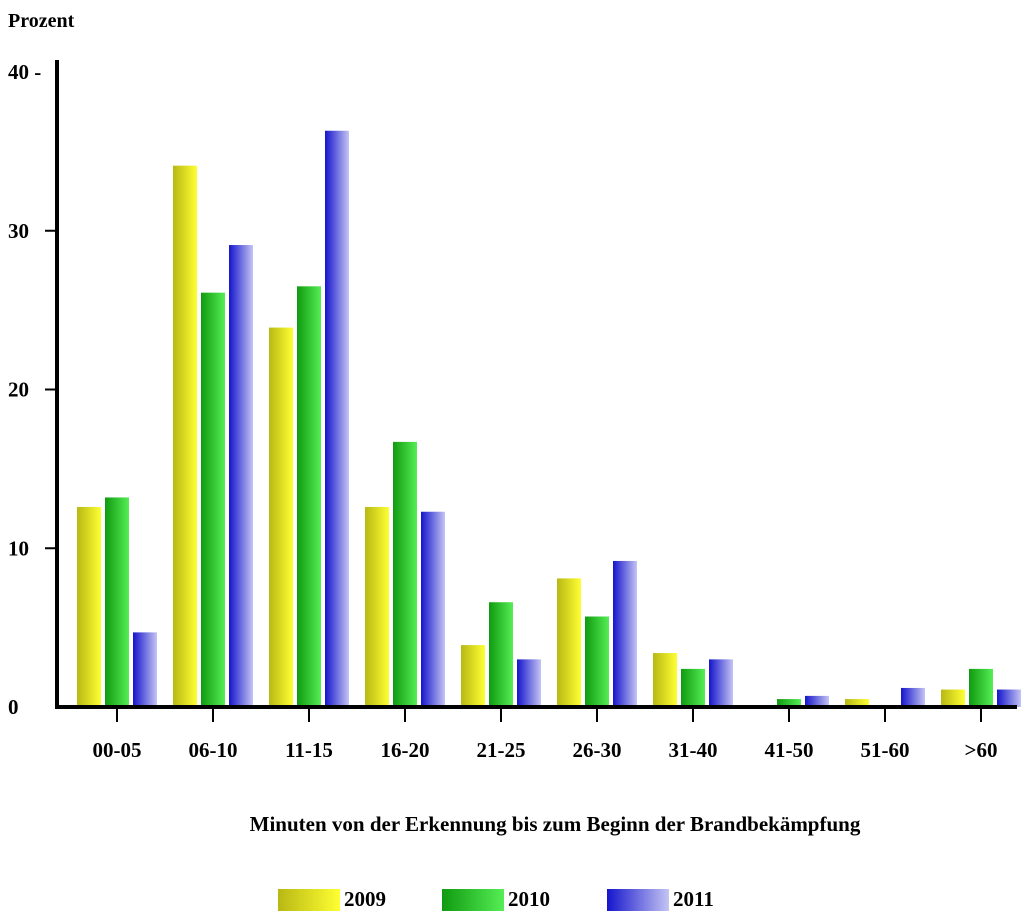 This screenshot has height=920, width=1021. I want to click on legend: 2009 2010 2011, so click(510, 900).